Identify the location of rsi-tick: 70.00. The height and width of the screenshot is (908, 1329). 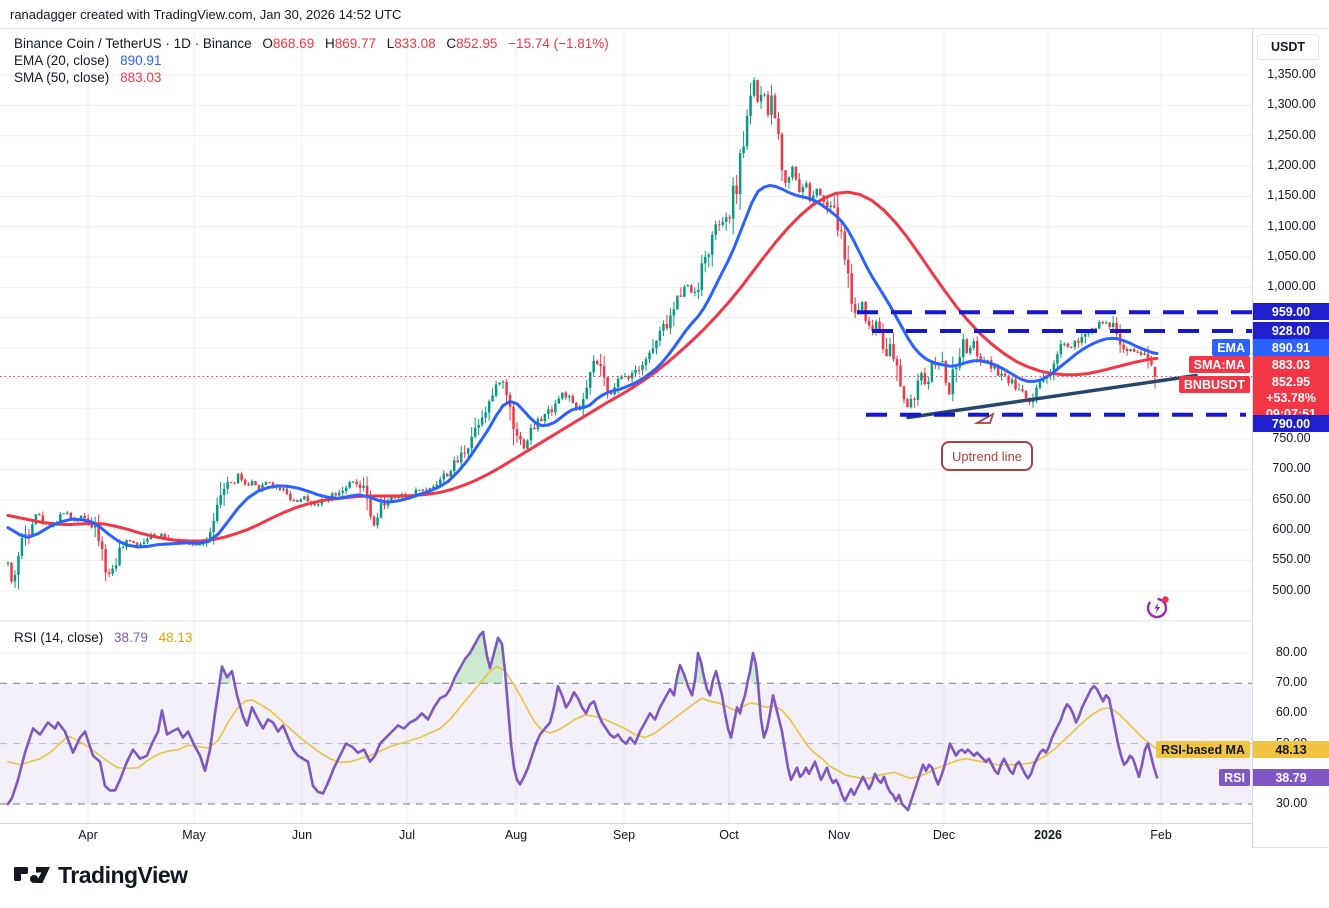
(1291, 682).